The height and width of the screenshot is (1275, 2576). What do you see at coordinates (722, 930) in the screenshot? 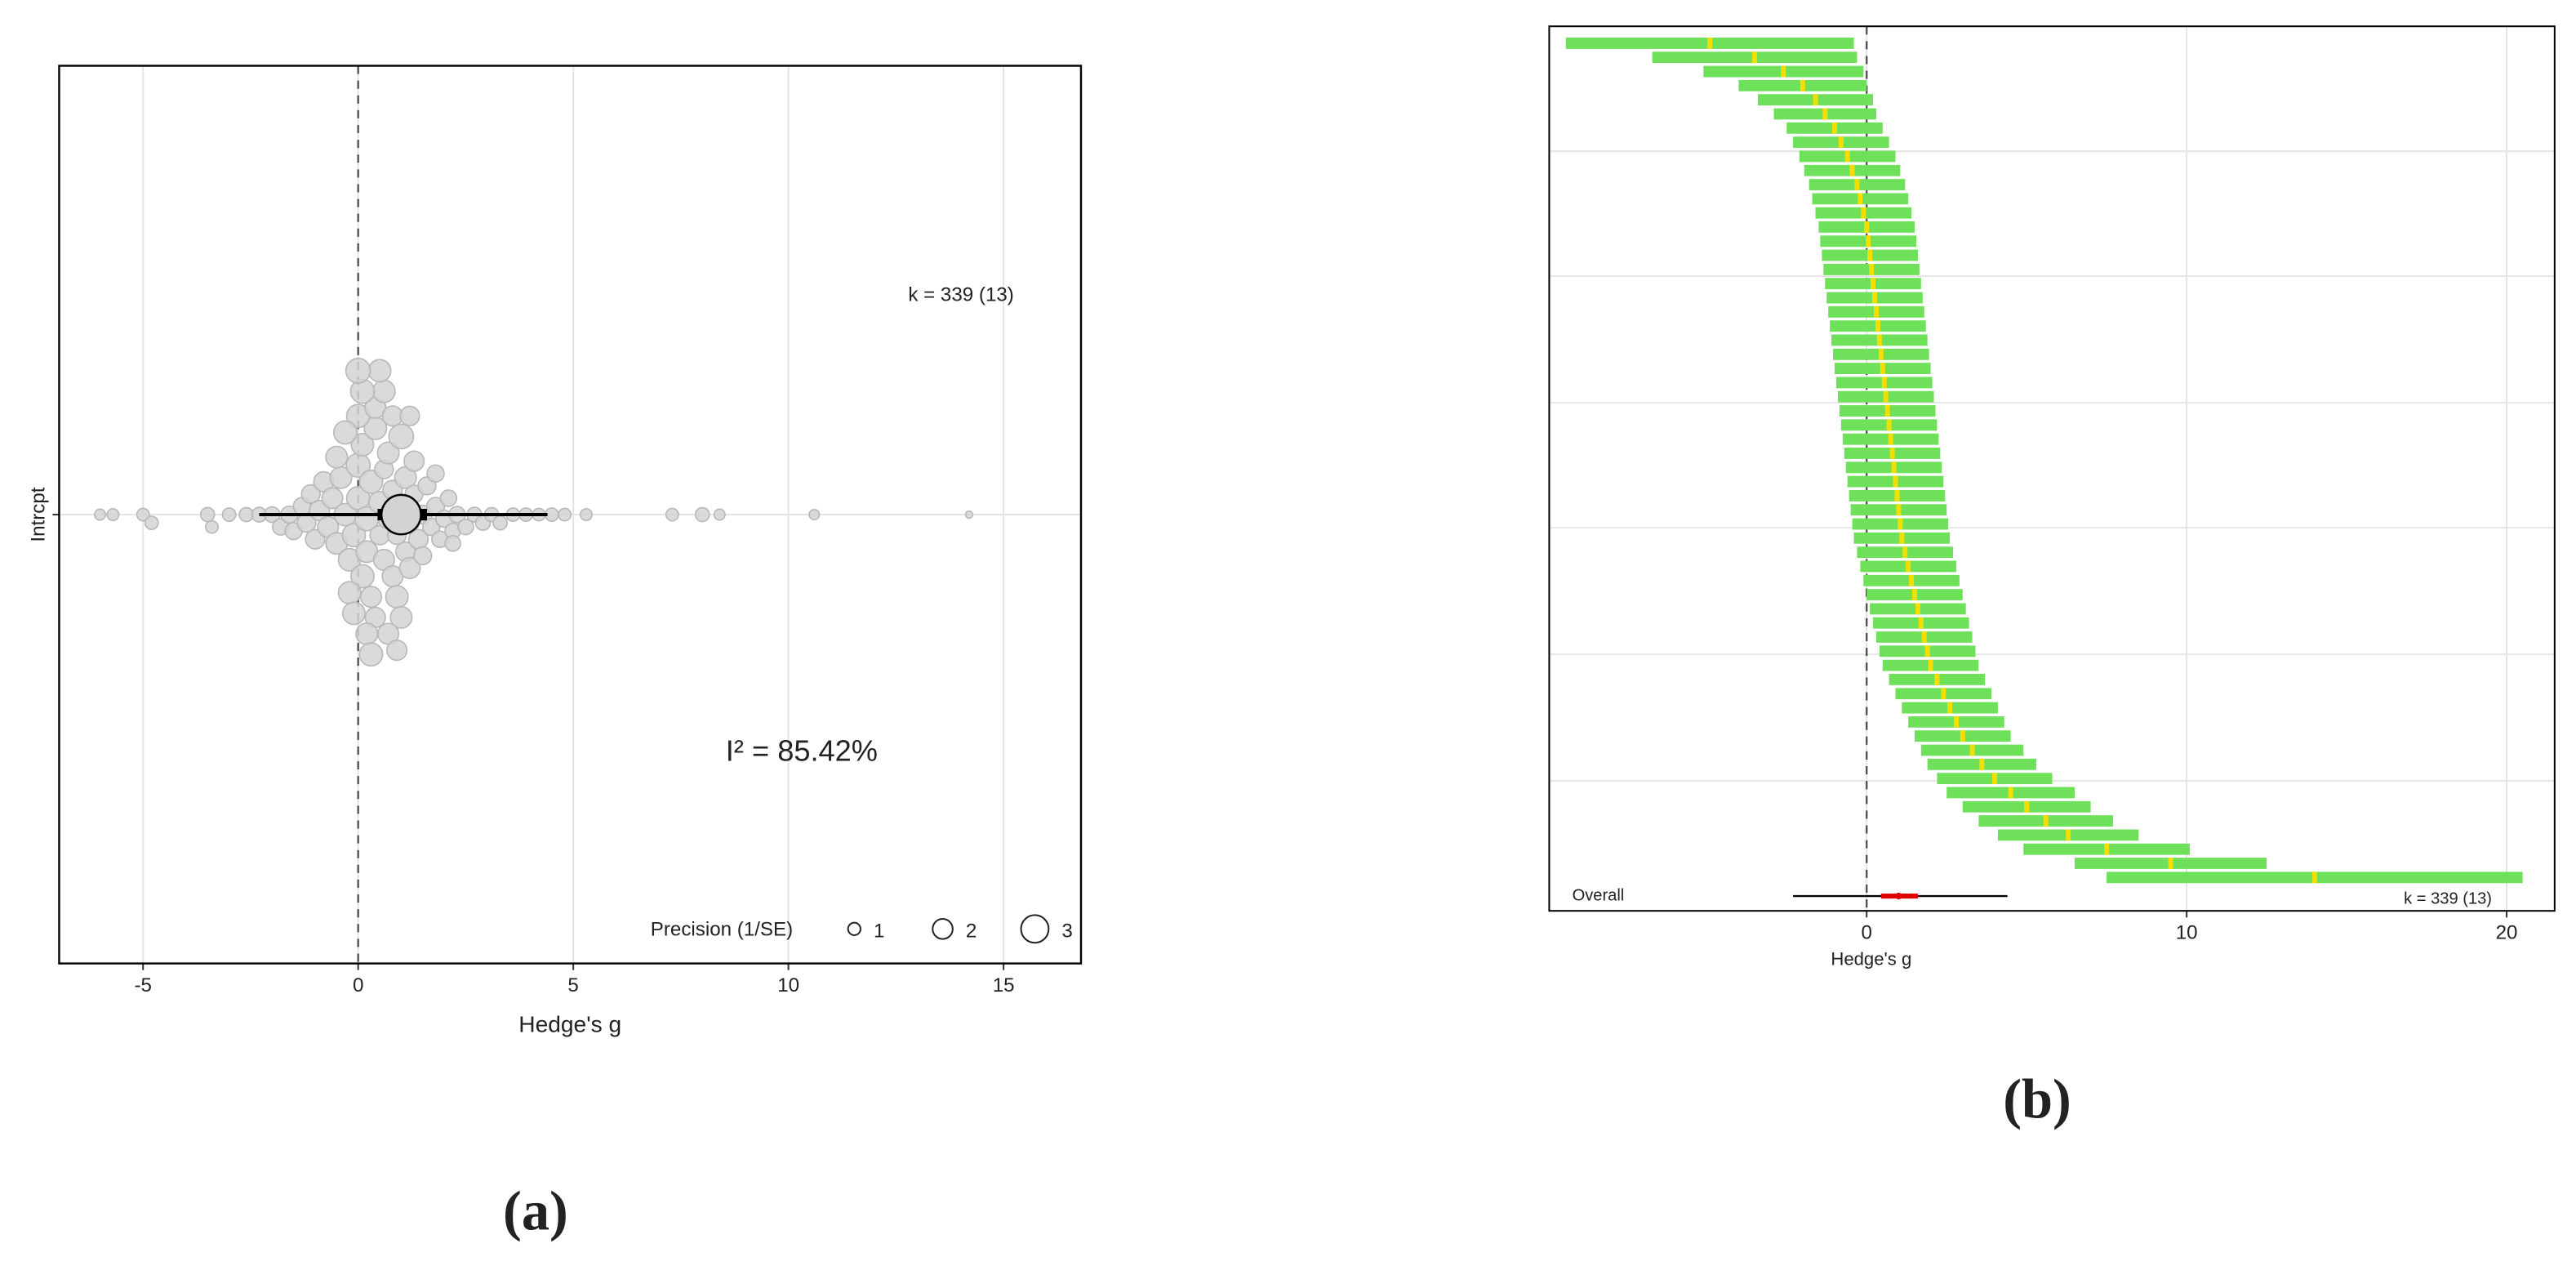
I see `legend-title: Precision (1/SE)` at bounding box center [722, 930].